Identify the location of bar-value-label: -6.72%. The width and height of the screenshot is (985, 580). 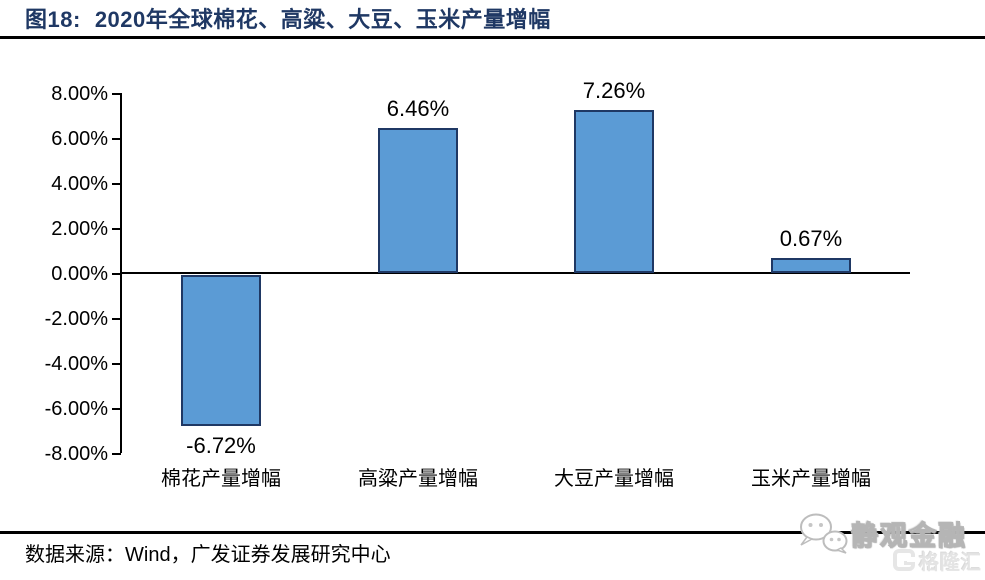
(221, 445).